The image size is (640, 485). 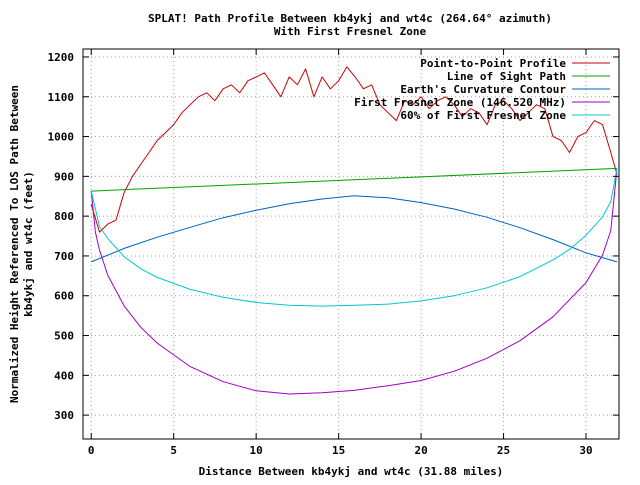 What do you see at coordinates (493, 63) in the screenshot?
I see `legend-label: Point-to-Point Profile` at bounding box center [493, 63].